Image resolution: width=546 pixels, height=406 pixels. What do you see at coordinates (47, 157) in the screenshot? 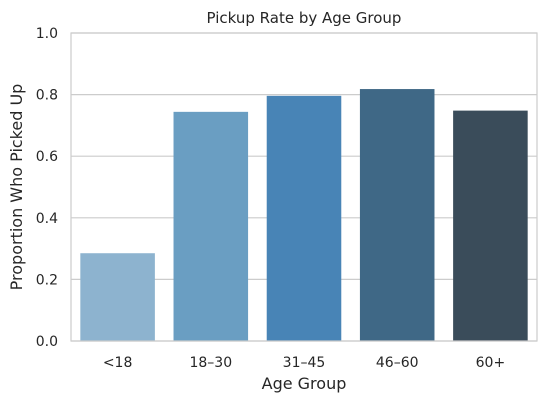
I see `y-tick-label: 0.6` at bounding box center [47, 157].